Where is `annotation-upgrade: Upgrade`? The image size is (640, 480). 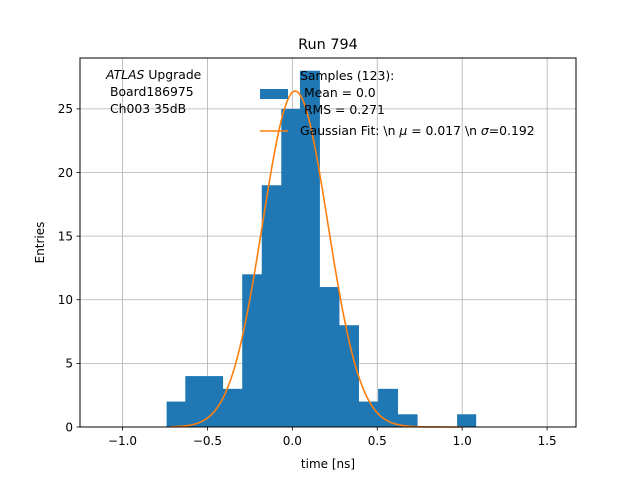
annotation-upgrade: Upgrade is located at coordinates (172, 74).